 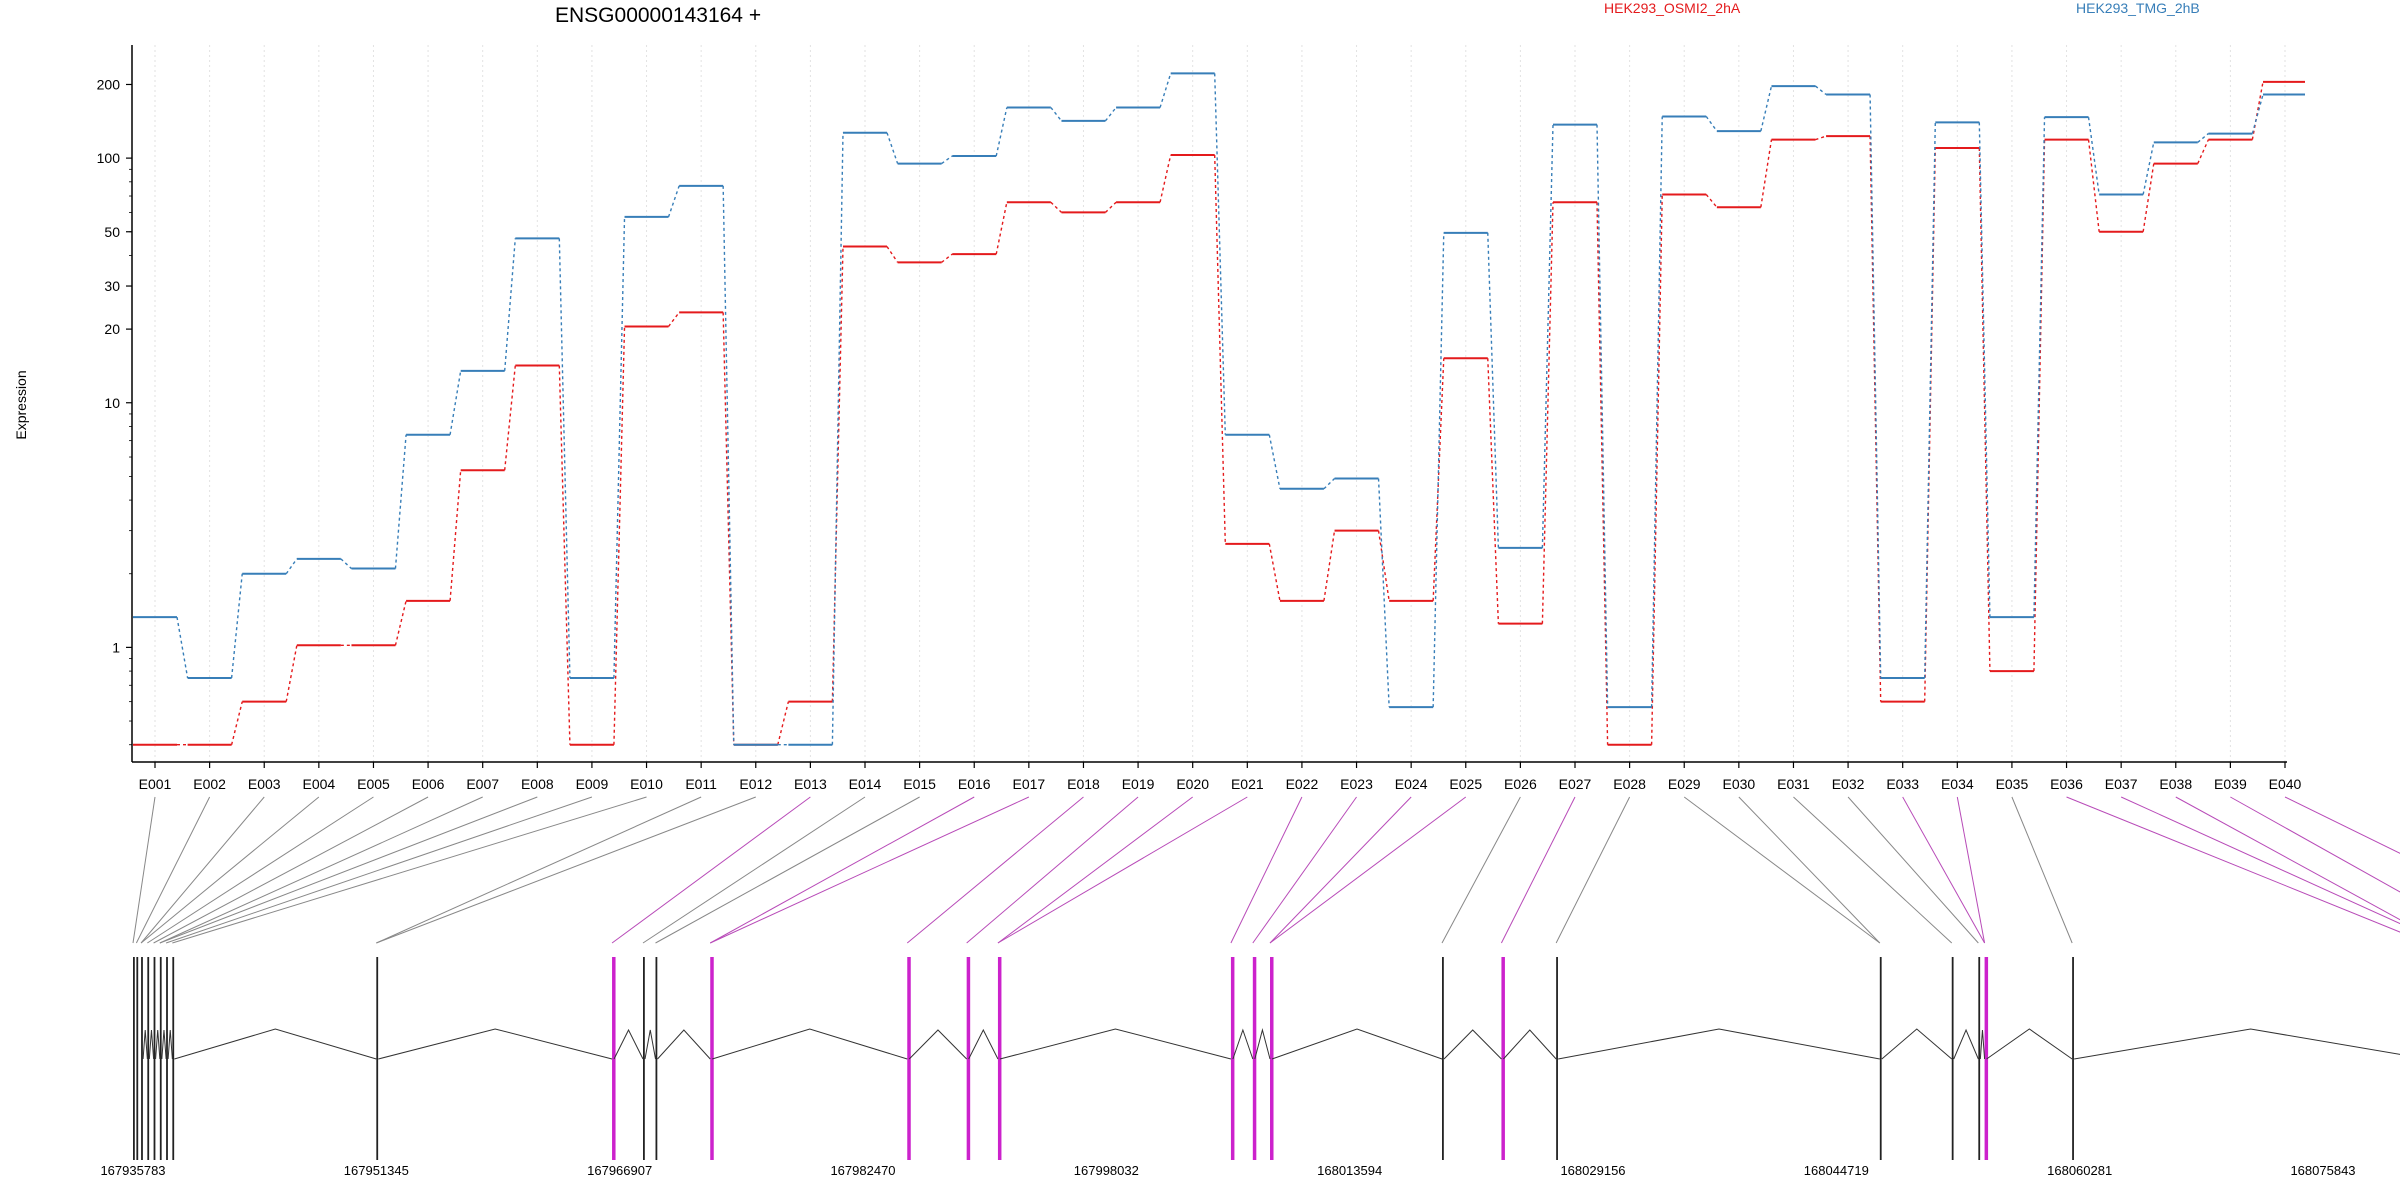 I want to click on x-tick-label-e024: E024, so click(x=1411, y=784).